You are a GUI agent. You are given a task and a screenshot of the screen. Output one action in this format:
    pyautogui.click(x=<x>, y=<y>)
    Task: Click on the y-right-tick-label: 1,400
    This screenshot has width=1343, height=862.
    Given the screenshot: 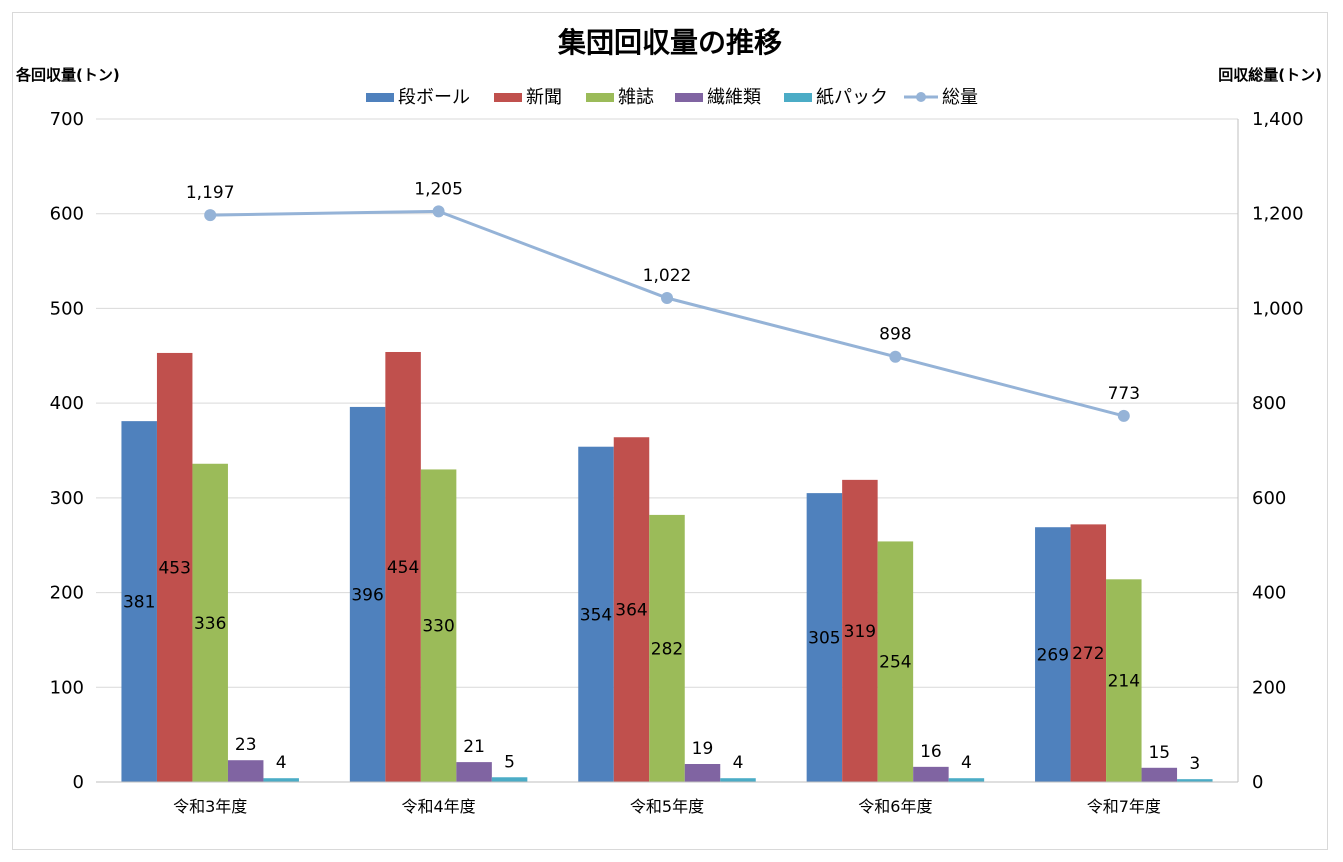 What is the action you would take?
    pyautogui.click(x=1278, y=119)
    